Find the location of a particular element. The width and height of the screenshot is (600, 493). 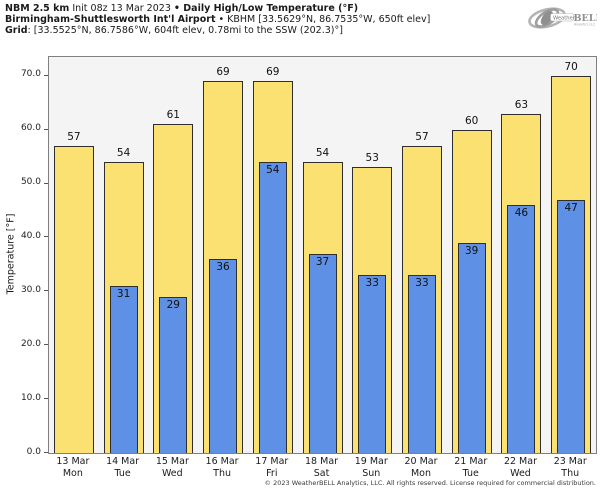

y-tick-label: 40.0 is located at coordinates (30, 235).